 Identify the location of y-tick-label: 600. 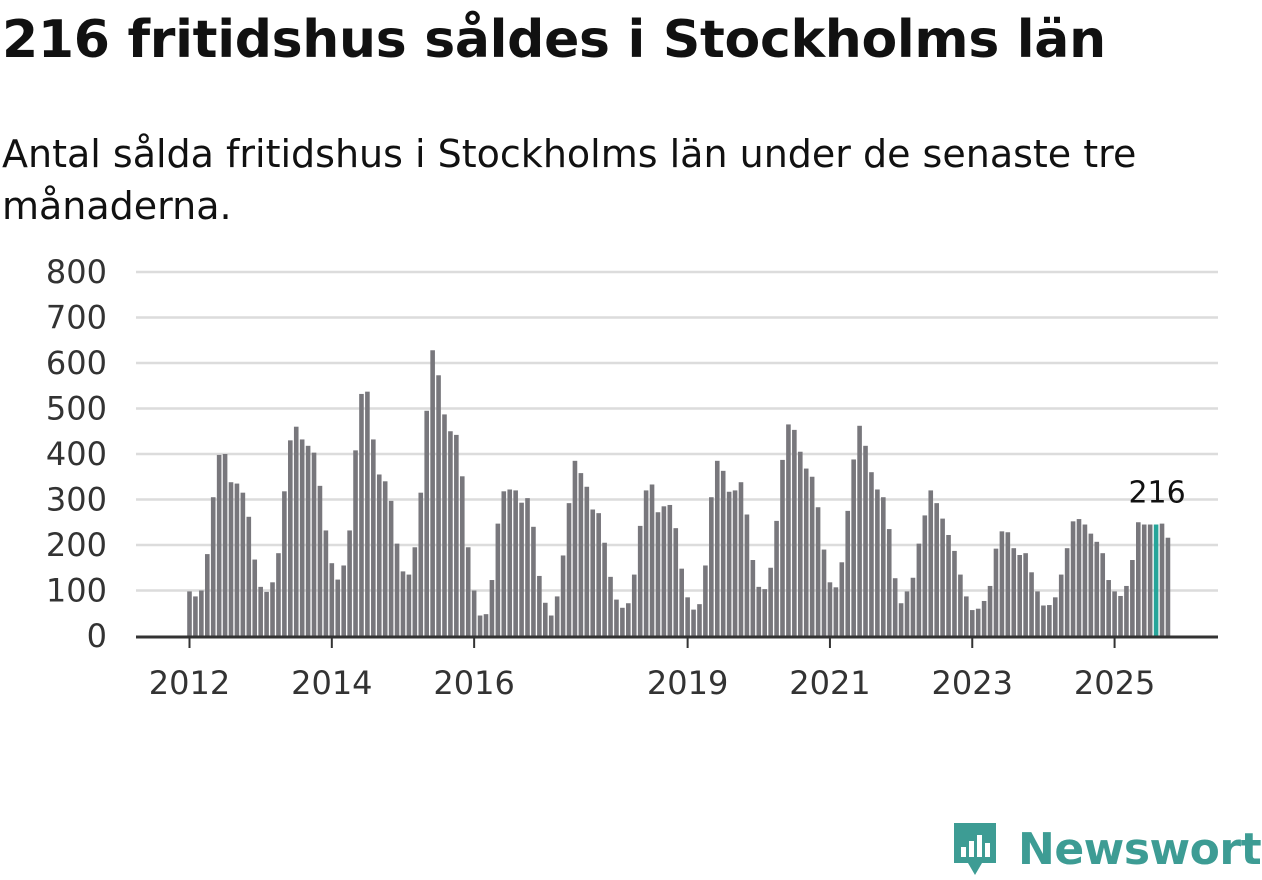
(76, 363).